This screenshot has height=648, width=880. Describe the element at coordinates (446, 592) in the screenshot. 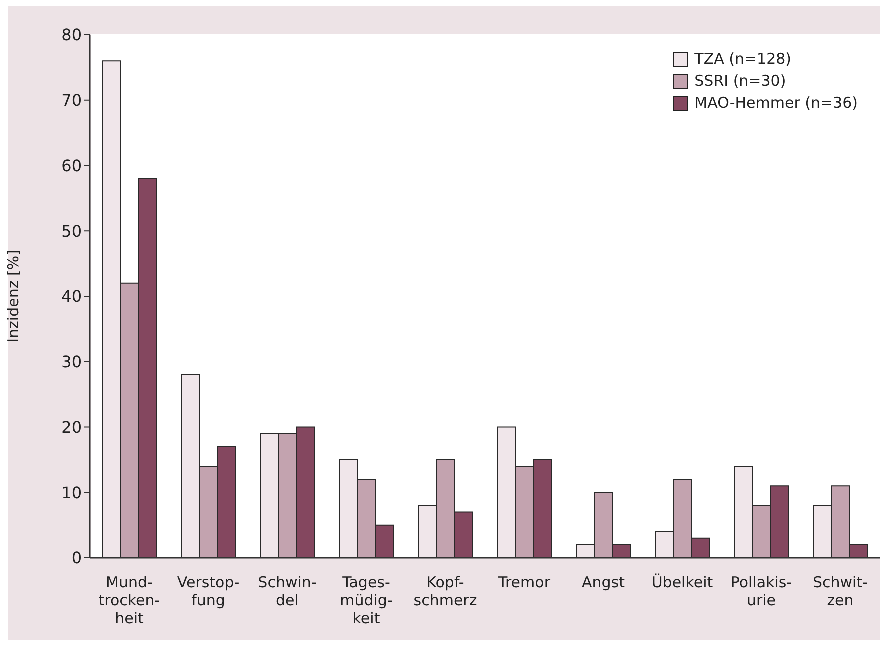

I see `x-tick-label: Kopf- schmerz` at that location.